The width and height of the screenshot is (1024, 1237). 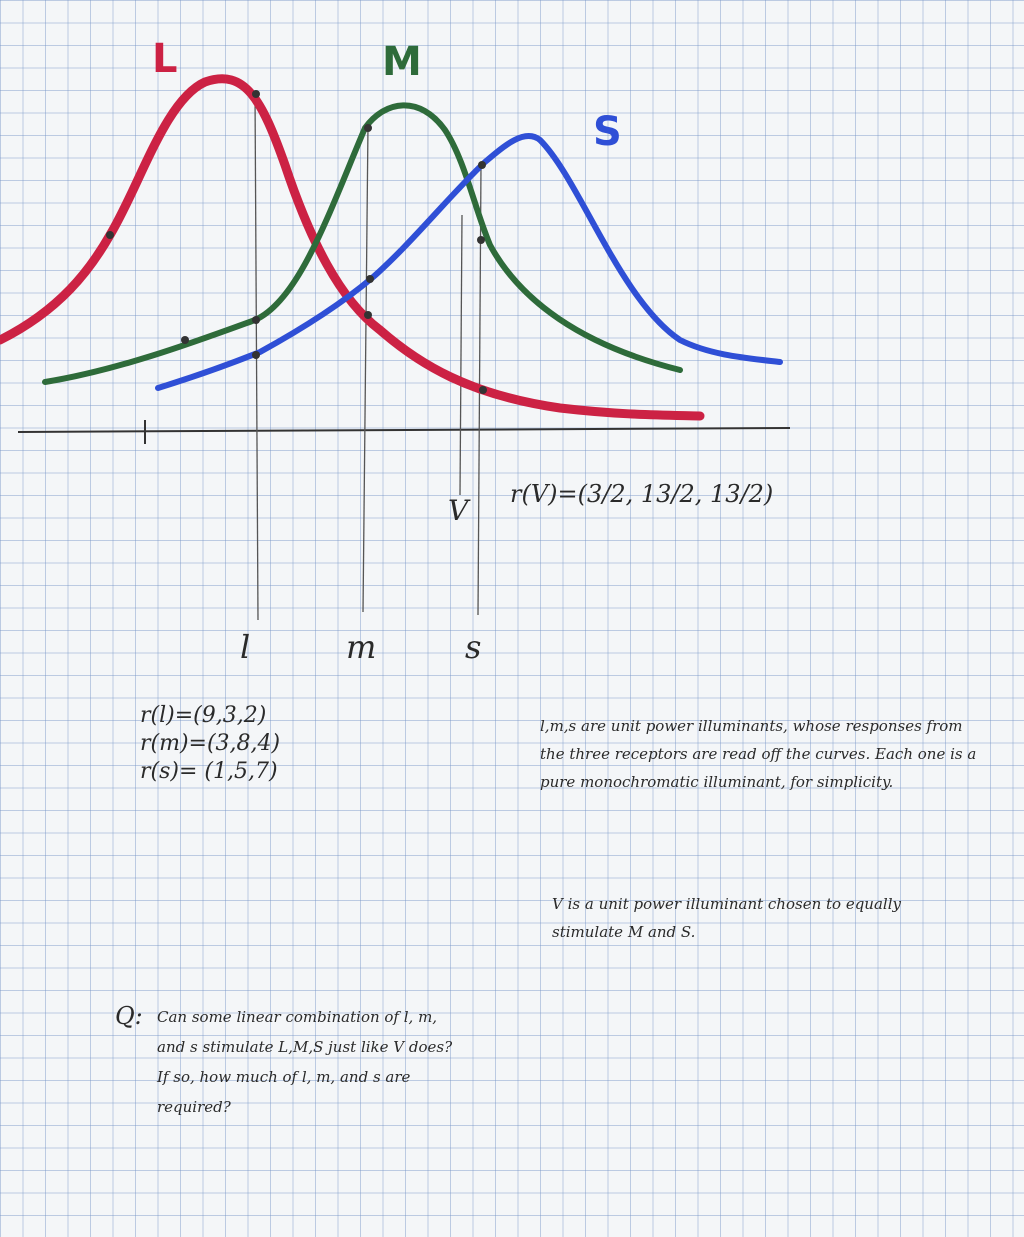 I want to click on curve-S, so click(x=469, y=261).